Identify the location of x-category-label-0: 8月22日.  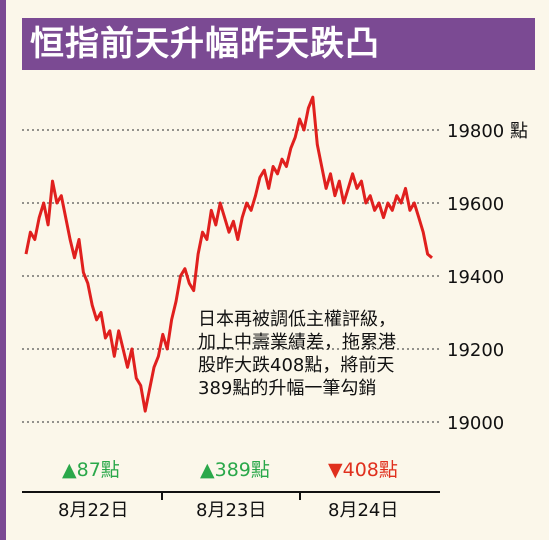
(93, 510).